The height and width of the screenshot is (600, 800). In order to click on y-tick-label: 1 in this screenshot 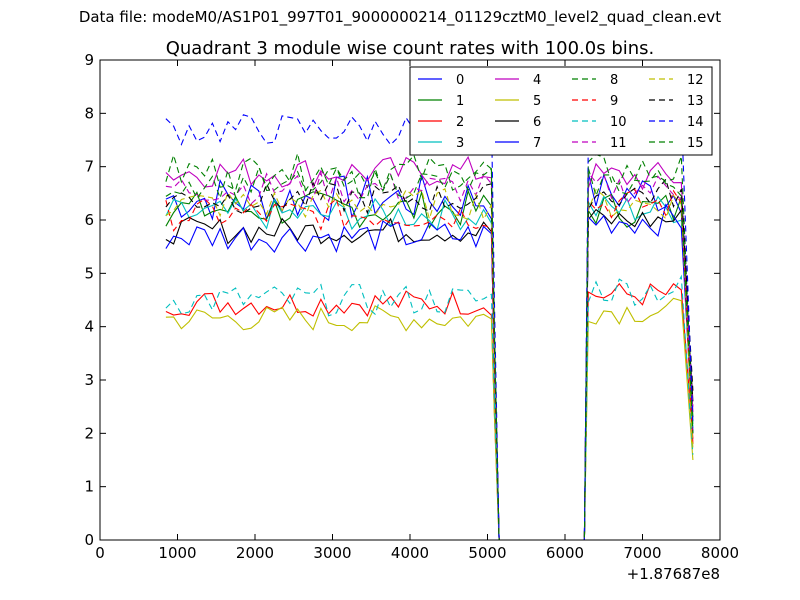, I will do `click(89, 487)`.